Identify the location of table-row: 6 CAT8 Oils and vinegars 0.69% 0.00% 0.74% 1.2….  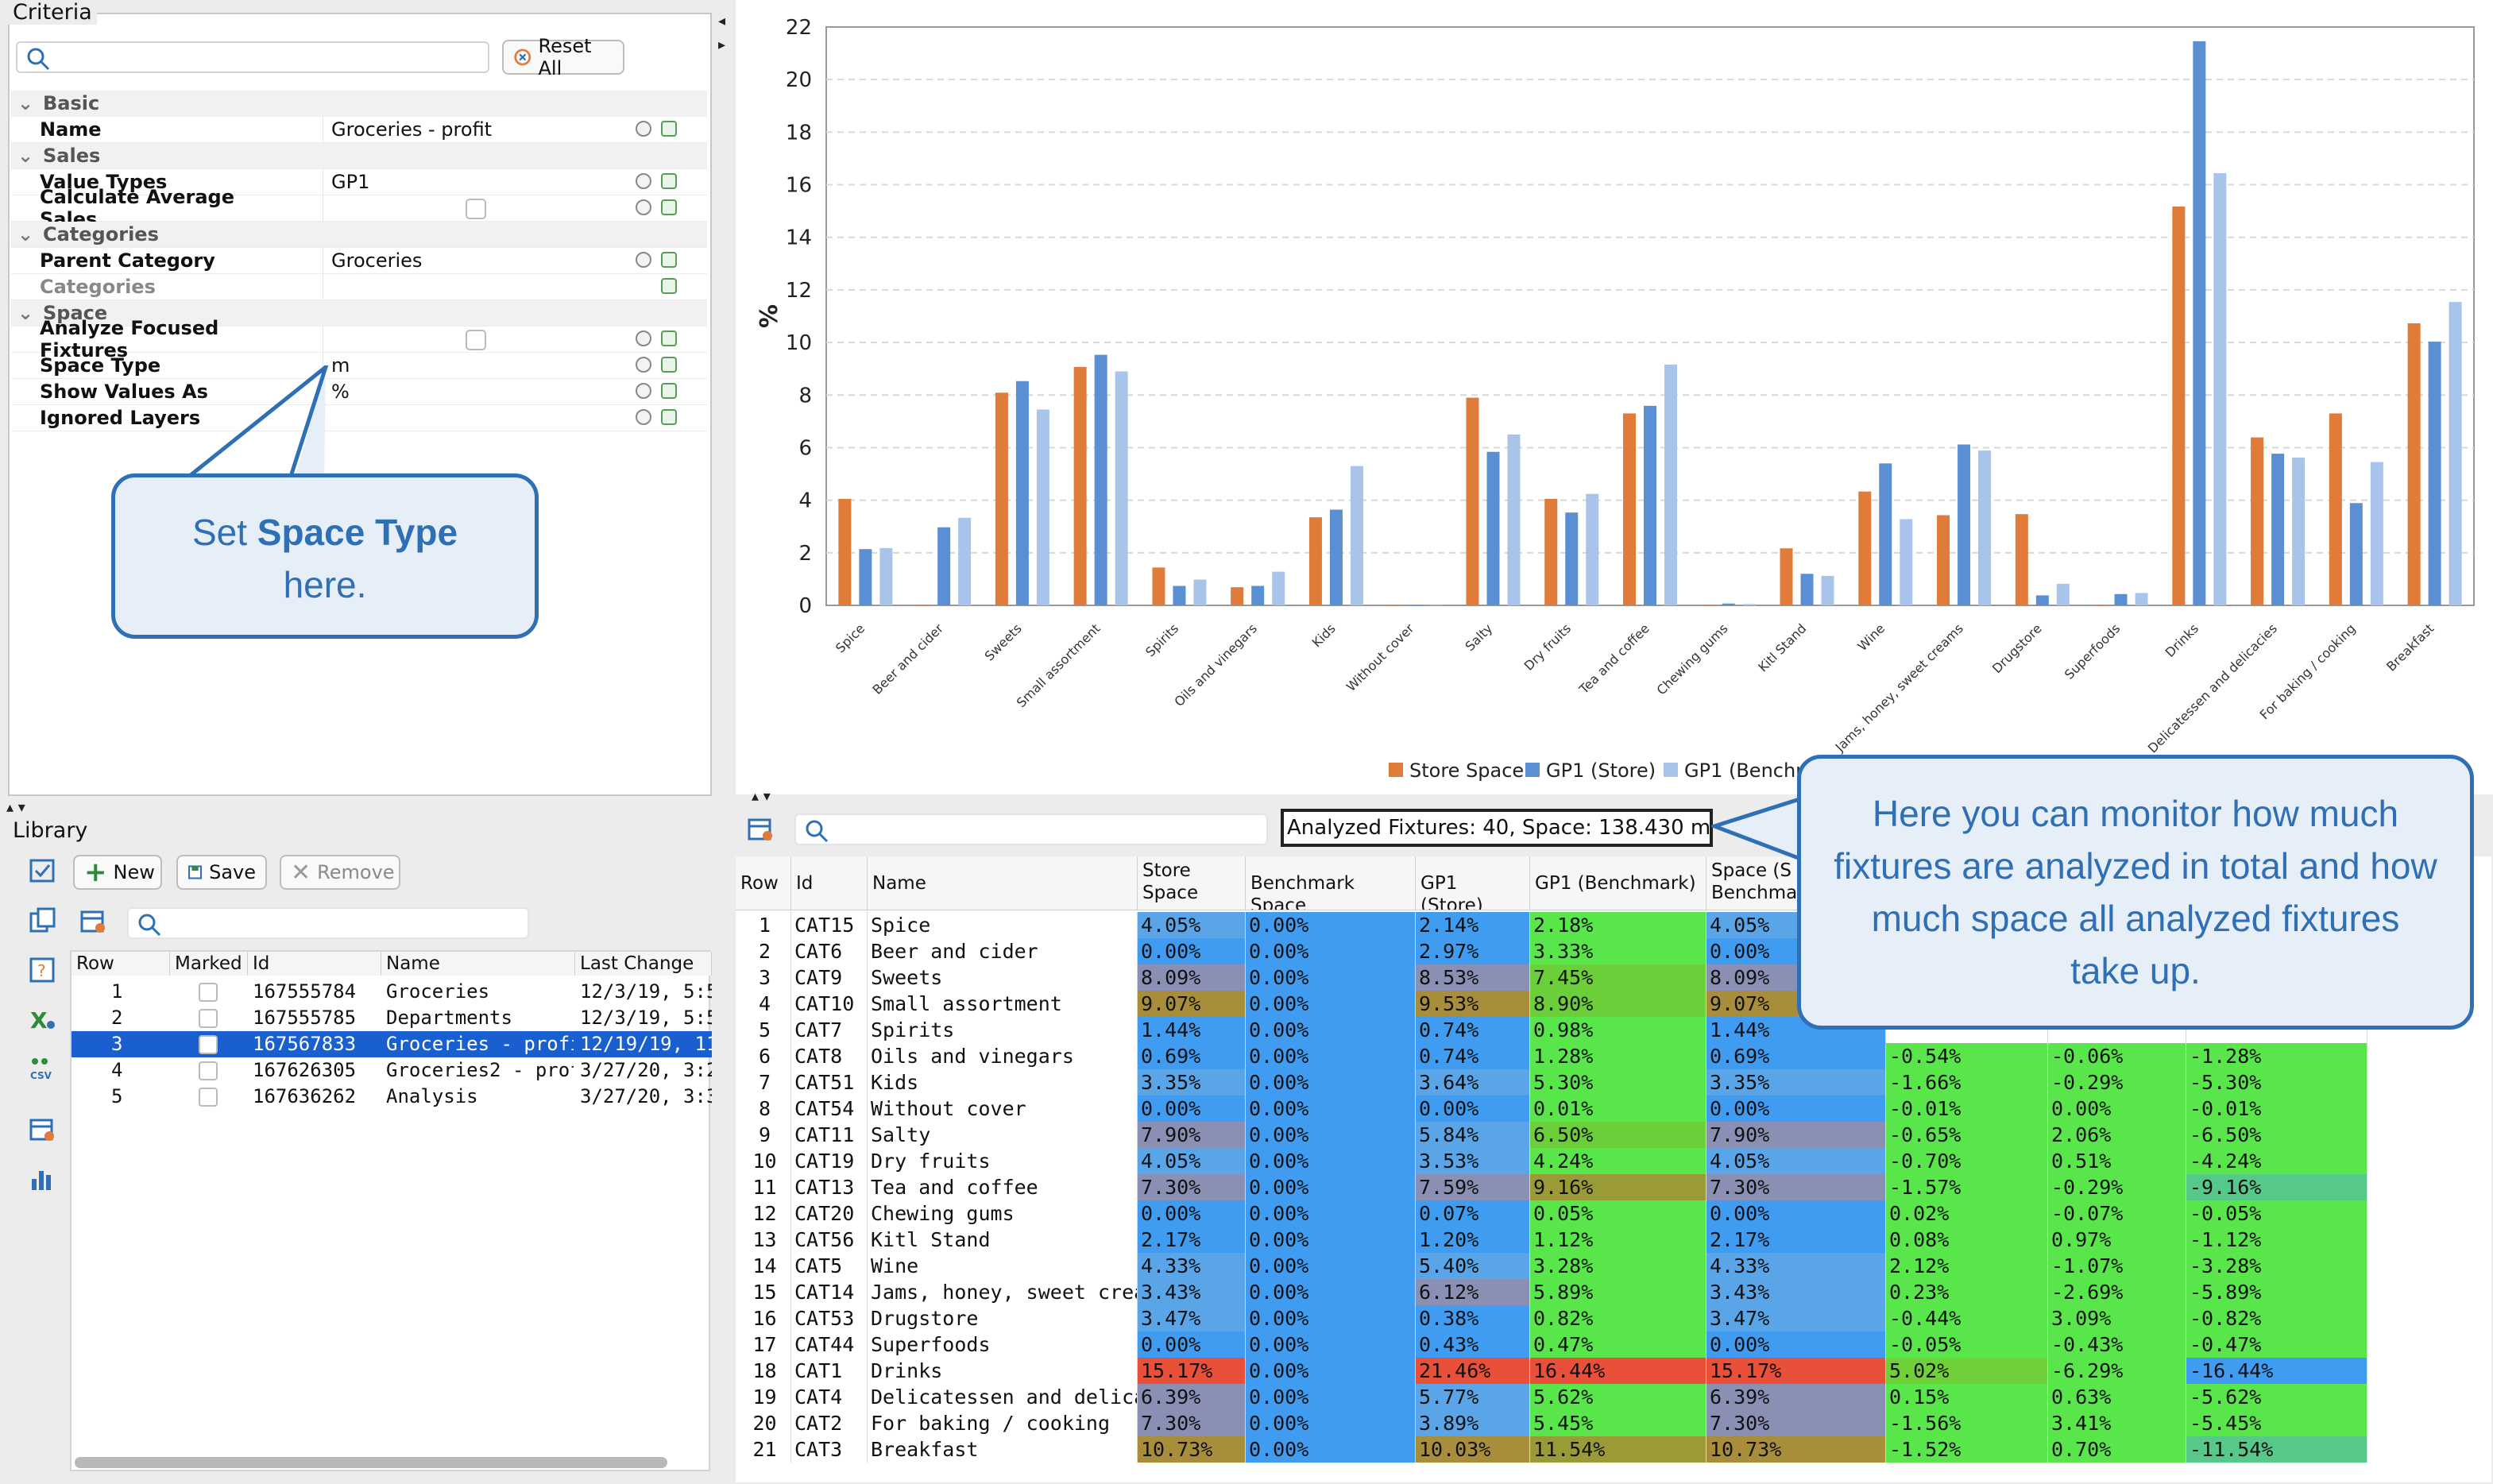
(1552, 1056).